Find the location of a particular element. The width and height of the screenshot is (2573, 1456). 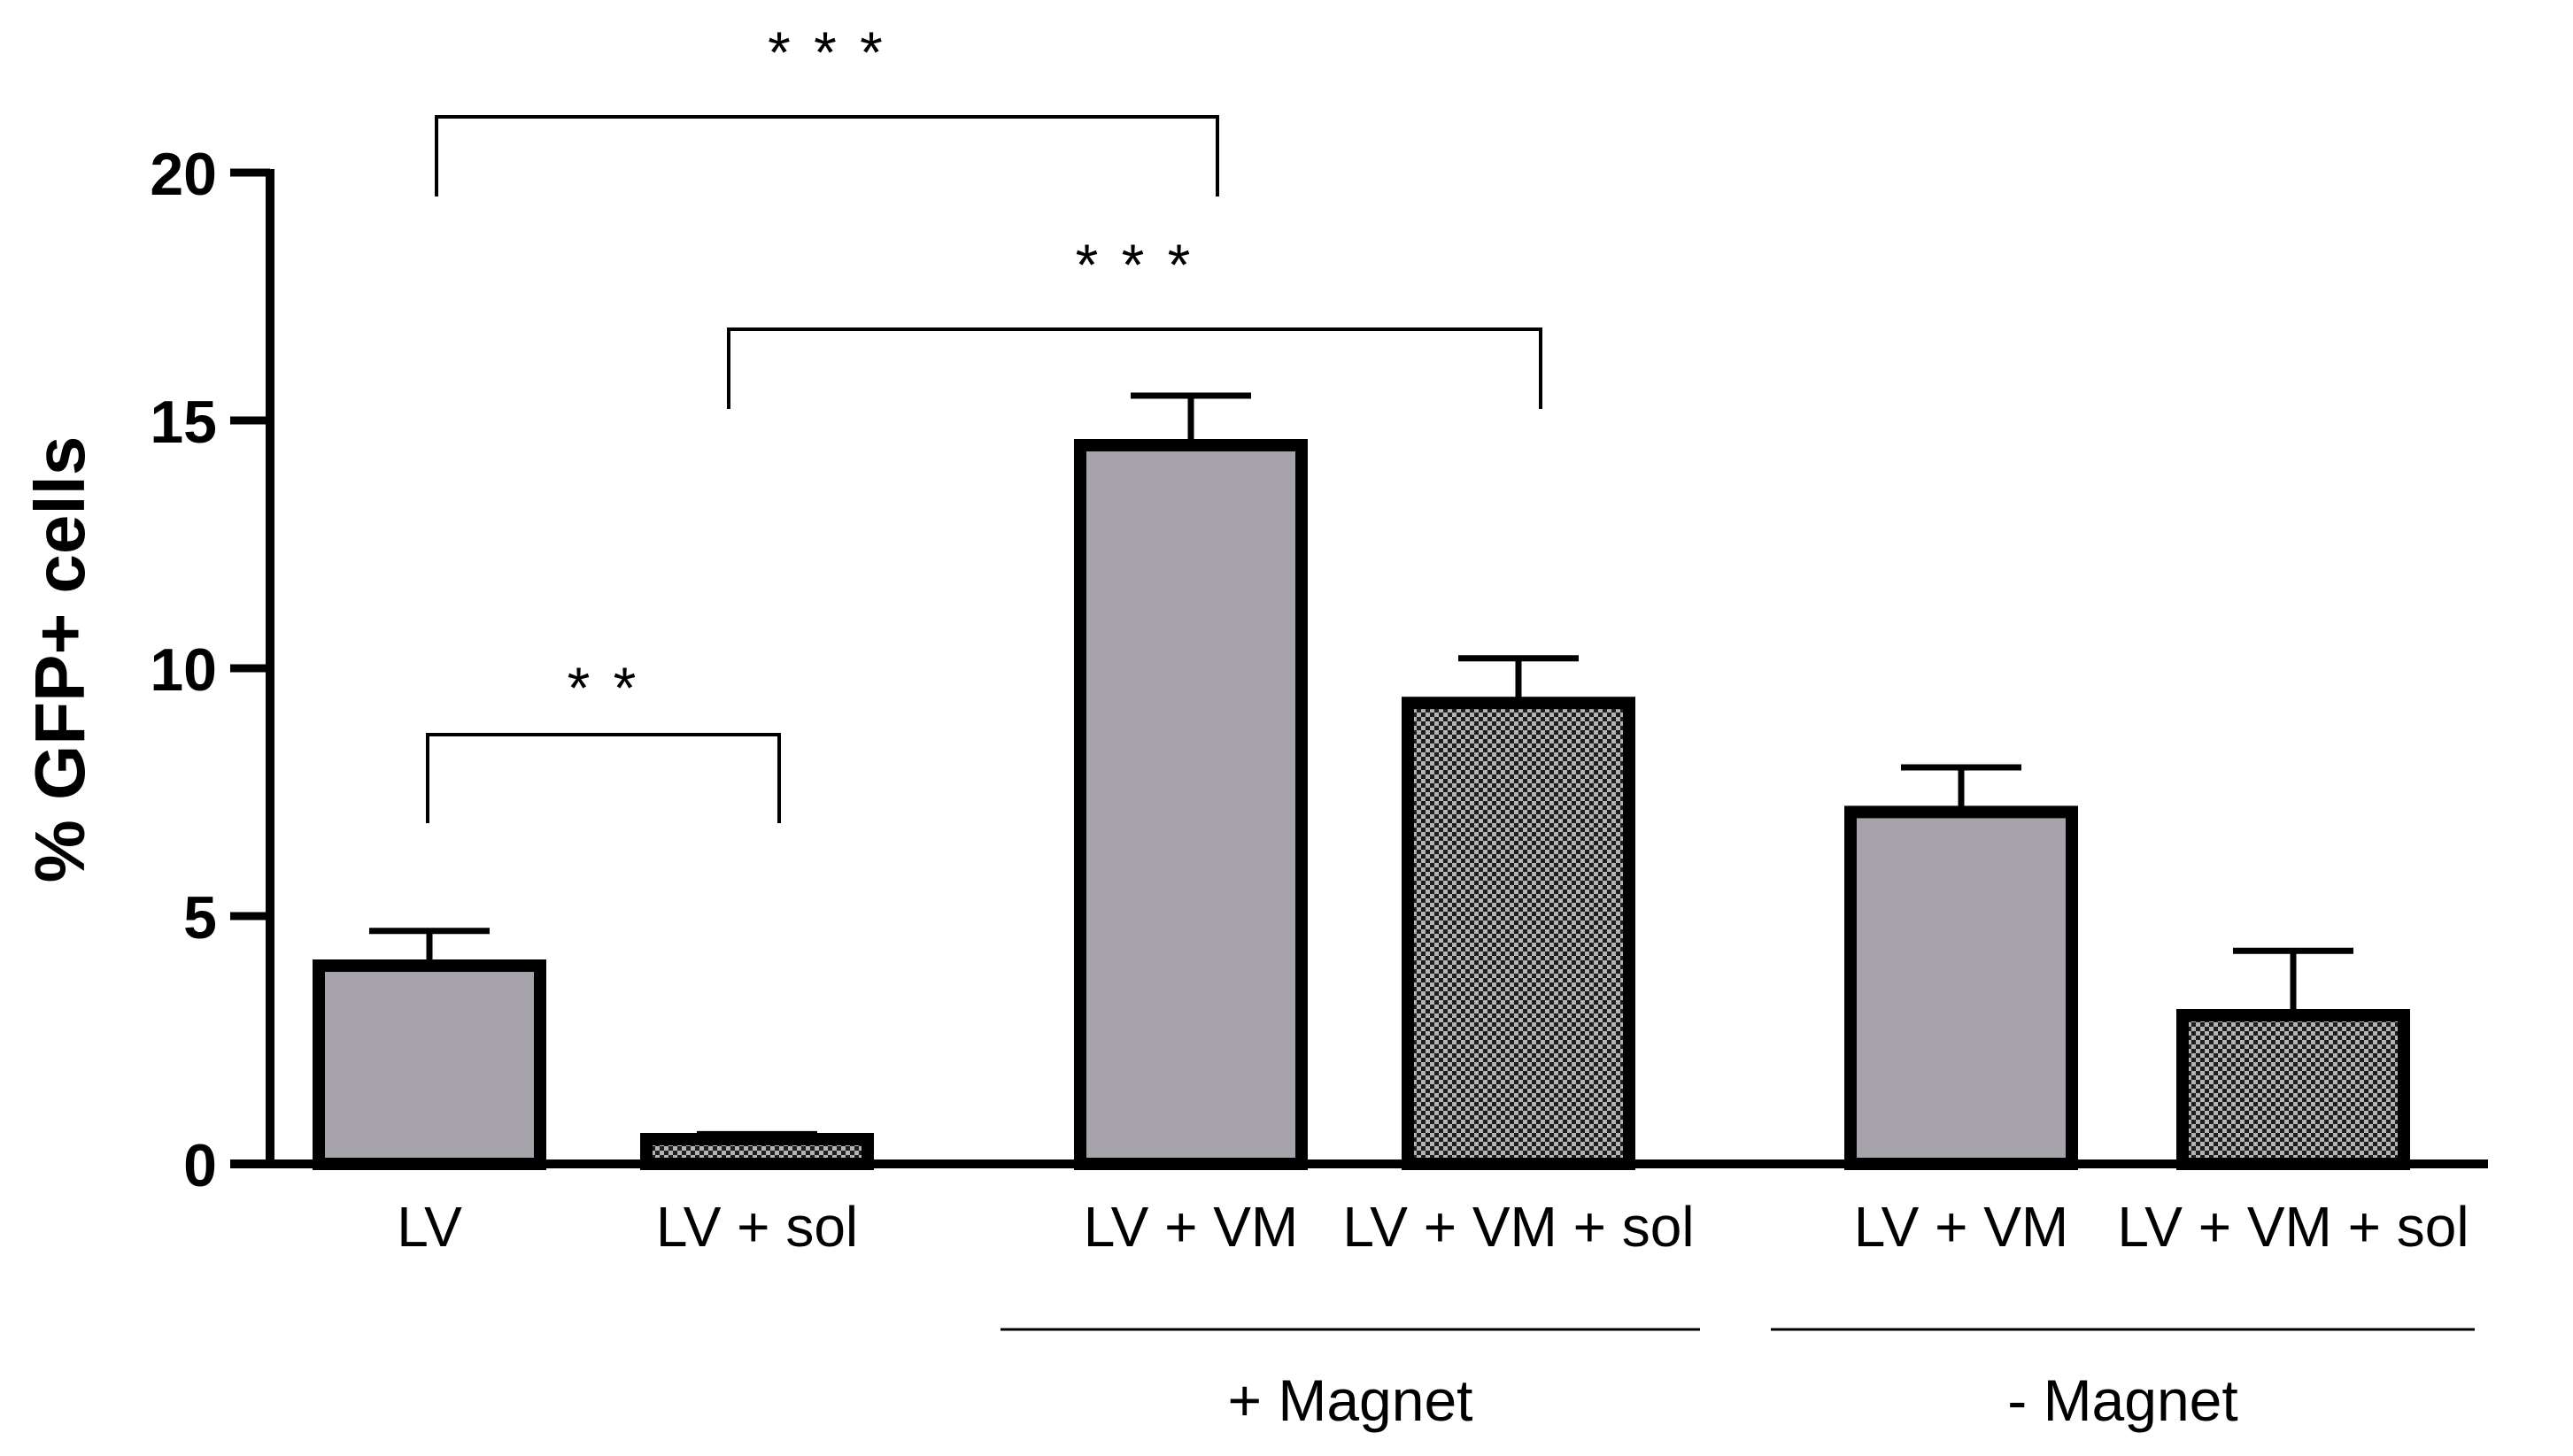

y-tick-label: 20 is located at coordinates (183, 174).